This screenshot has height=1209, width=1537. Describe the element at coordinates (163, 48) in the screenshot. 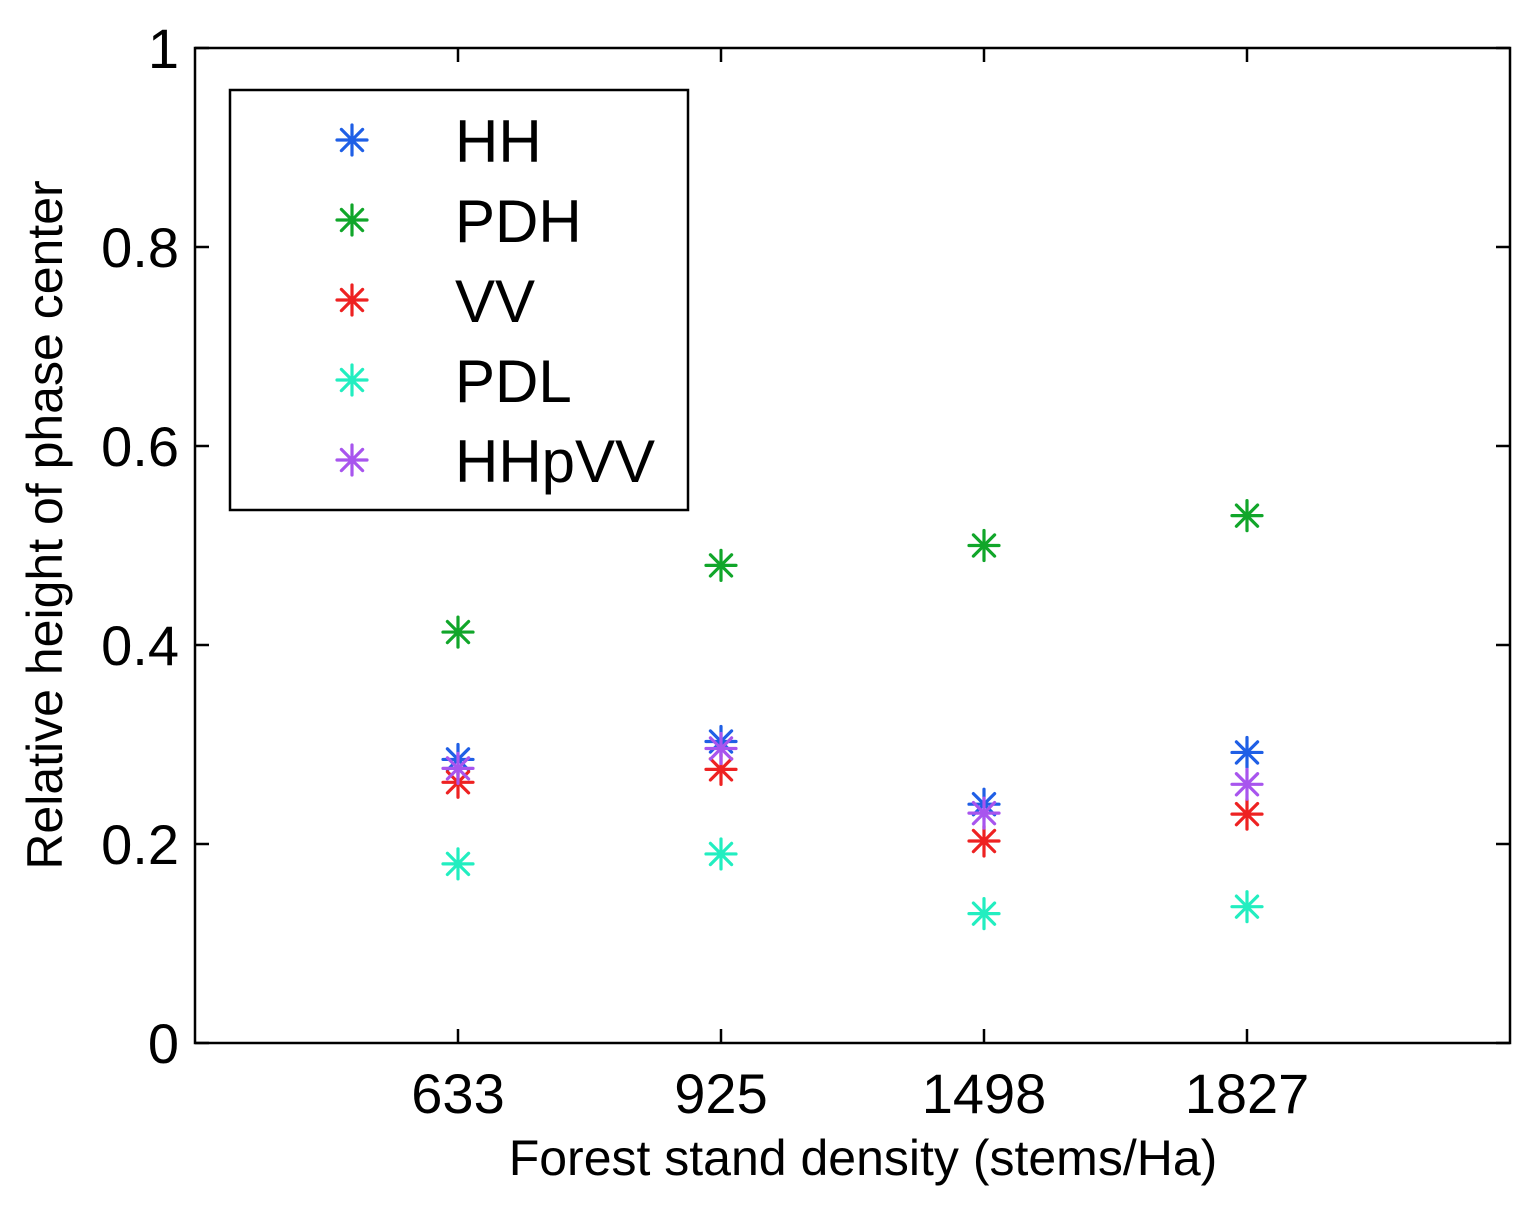

I see `y-tick-label: 1` at that location.